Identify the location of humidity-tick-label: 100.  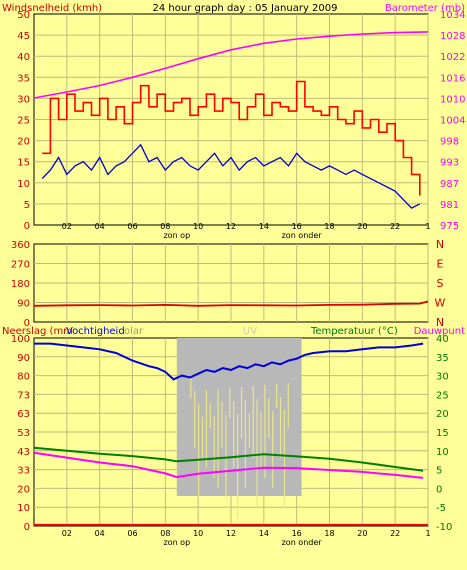
(20, 339).